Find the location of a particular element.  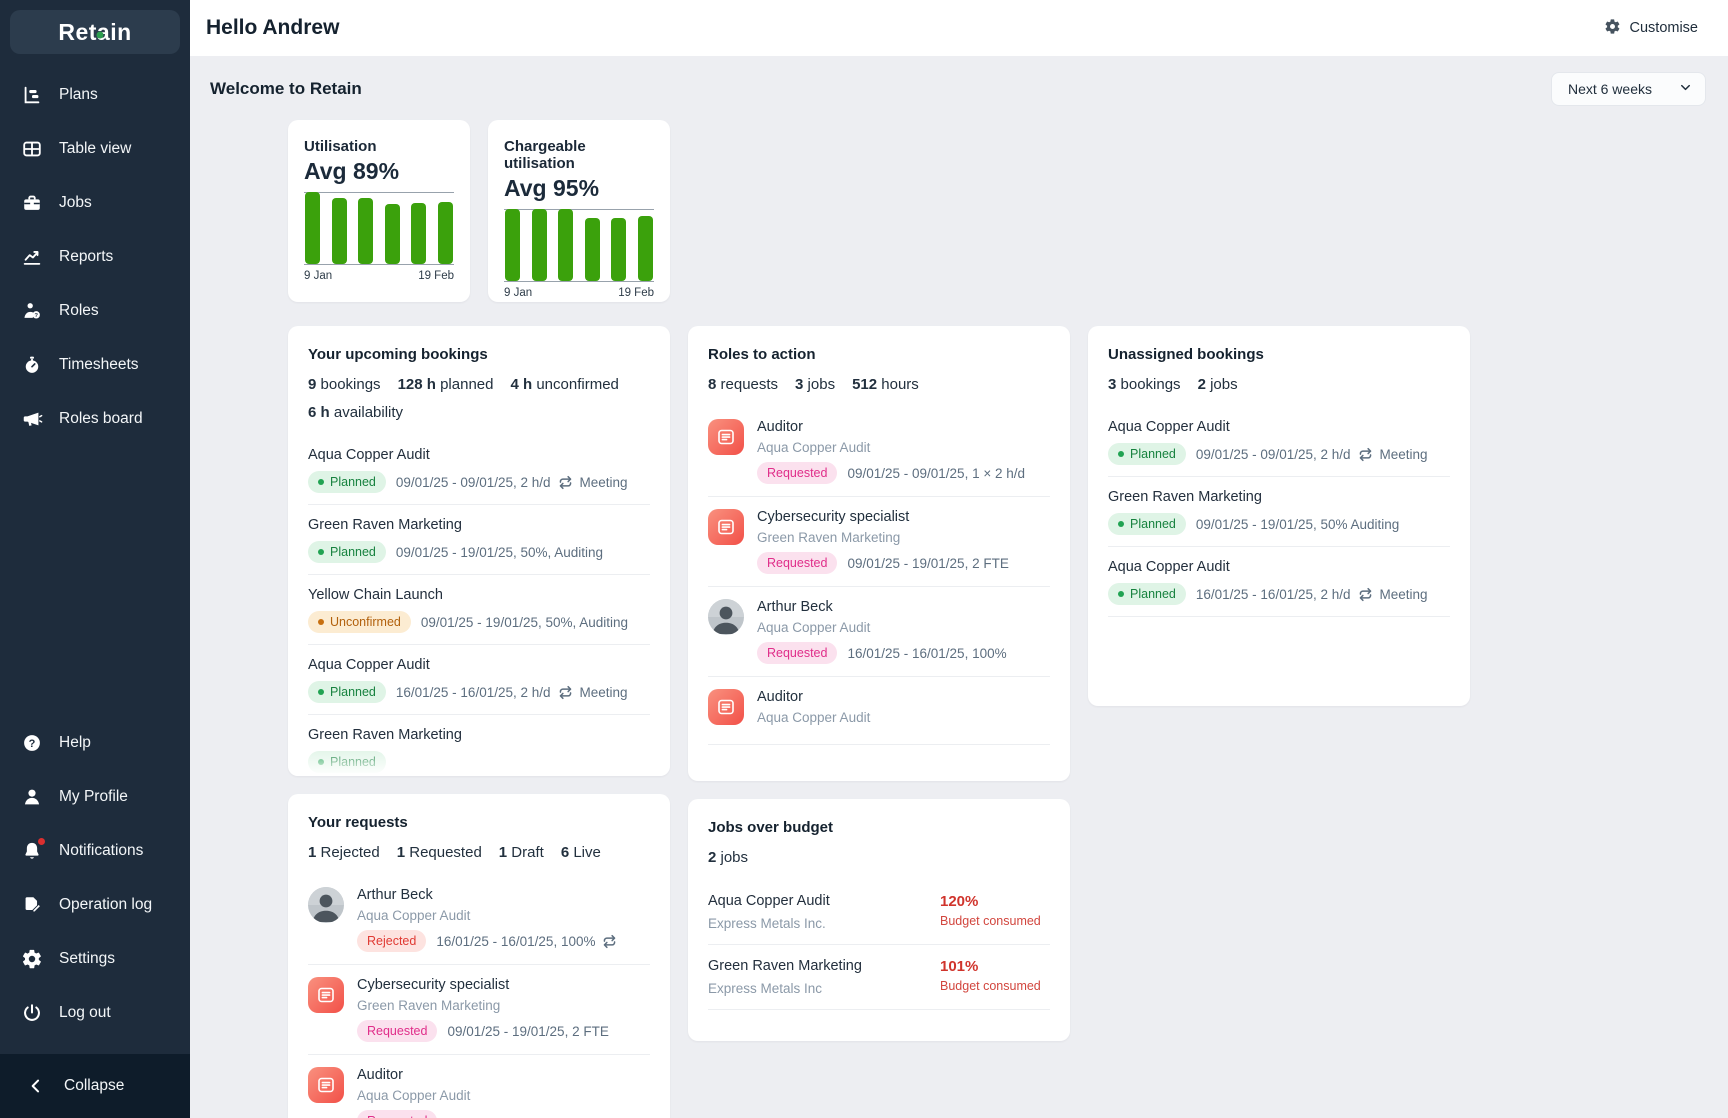

booking-meta: Planned 16/01/25 - 16/01/25, 2 h/d Meeting is located at coordinates (479, 692).